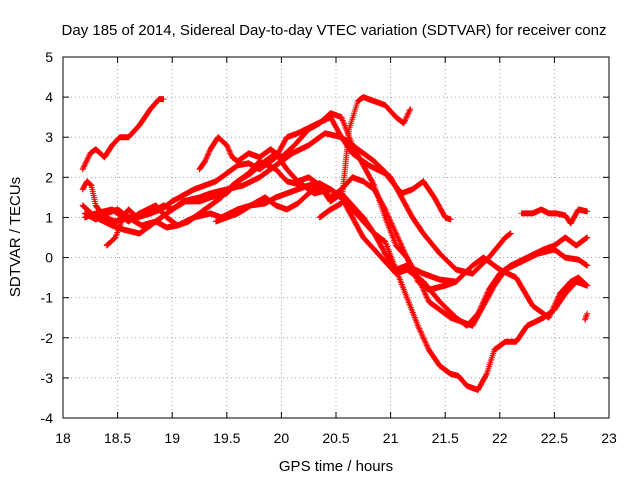 The width and height of the screenshot is (640, 480). I want to click on series-s10, so click(554, 216).